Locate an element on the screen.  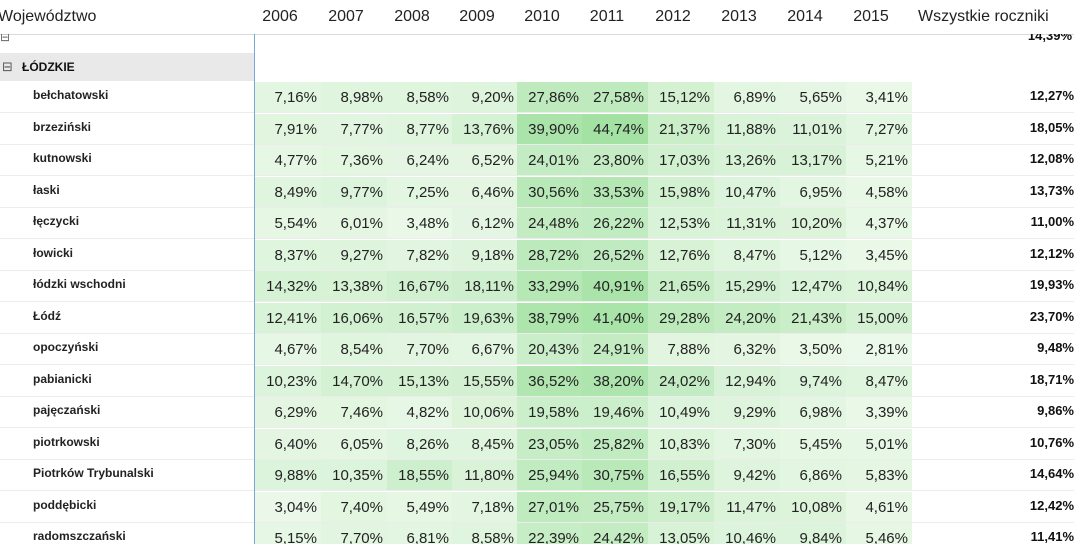
value-cell: 24,48% is located at coordinates (550, 223).